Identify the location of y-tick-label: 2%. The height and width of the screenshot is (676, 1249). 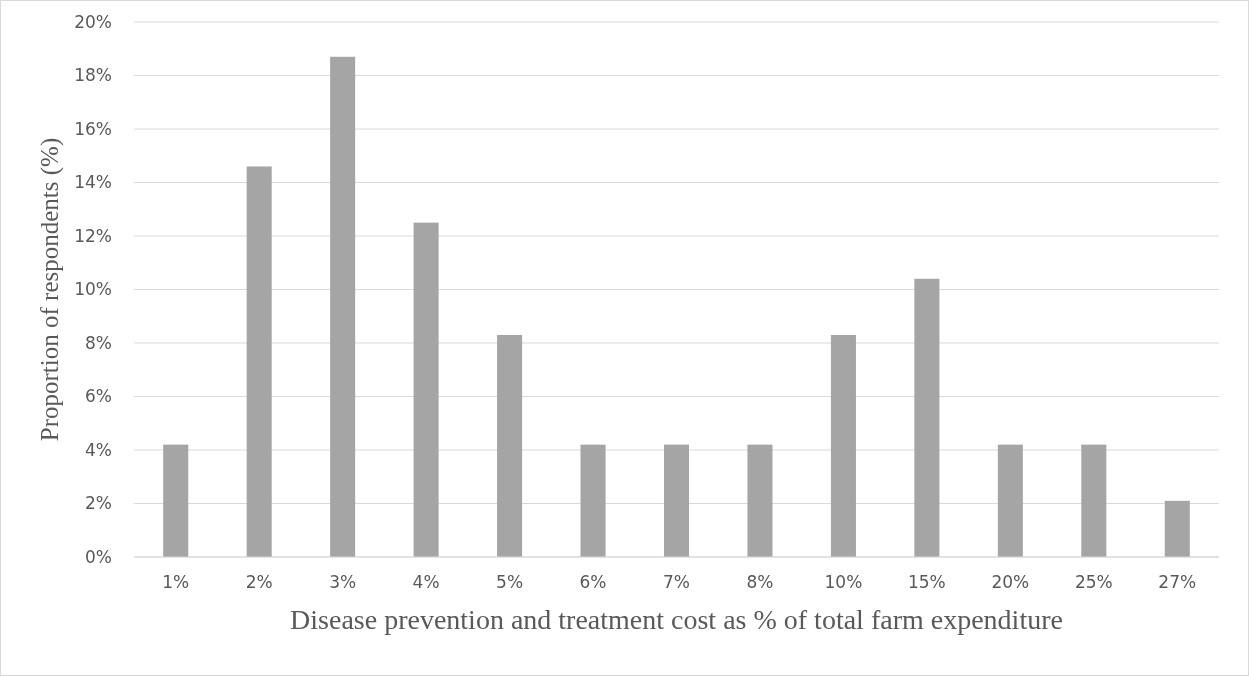
(98, 503).